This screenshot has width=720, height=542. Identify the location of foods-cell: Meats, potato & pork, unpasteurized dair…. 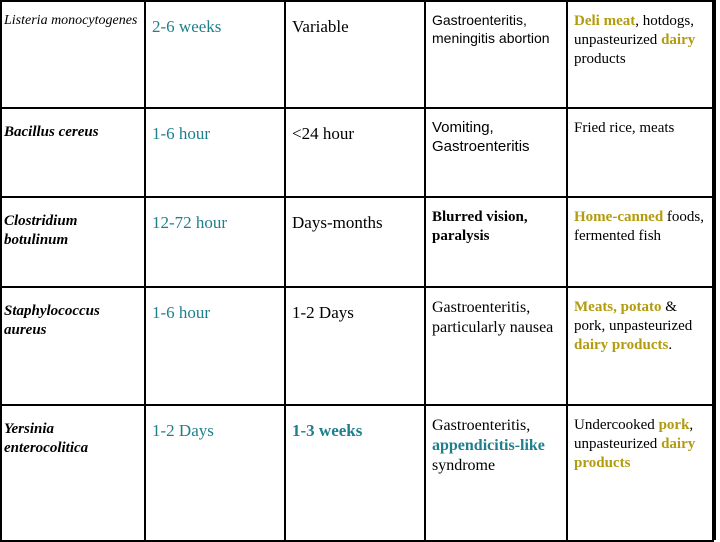
(640, 346).